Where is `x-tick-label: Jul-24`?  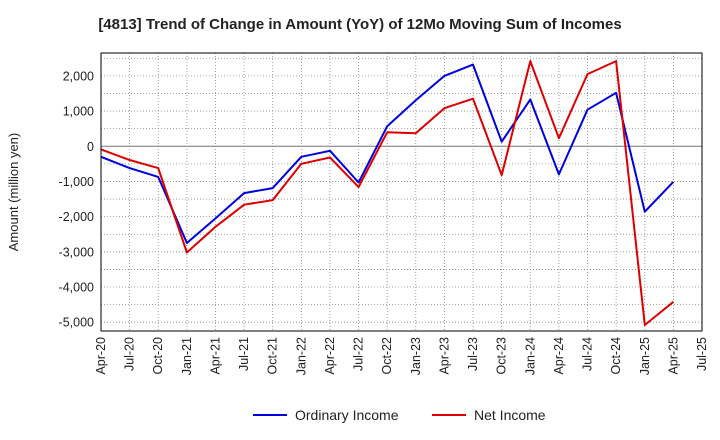
x-tick-label: Jul-24 is located at coordinates (588, 354).